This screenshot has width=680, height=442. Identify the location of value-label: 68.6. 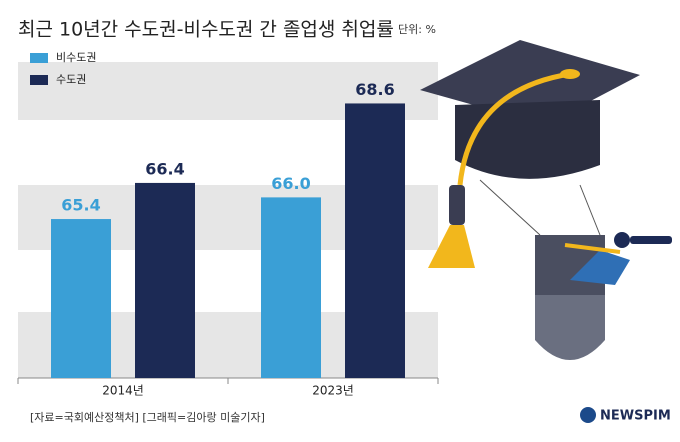
(374, 89).